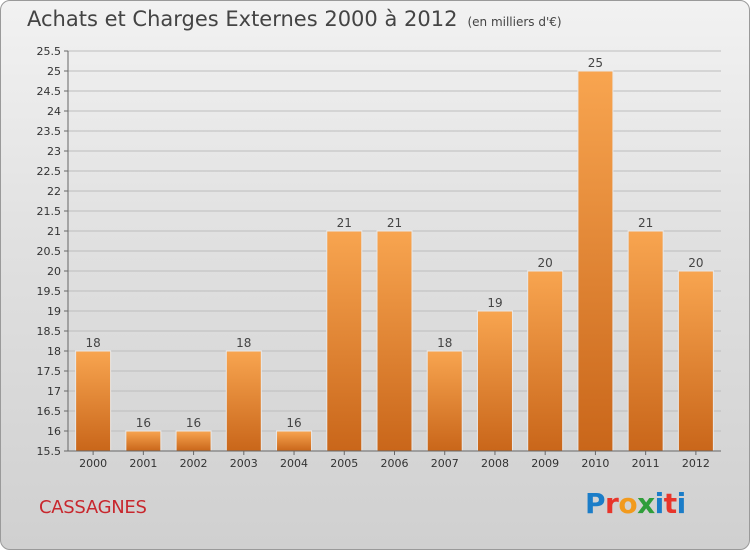 This screenshot has height=550, width=750. What do you see at coordinates (93, 463) in the screenshot?
I see `x-tick-label: 2000` at bounding box center [93, 463].